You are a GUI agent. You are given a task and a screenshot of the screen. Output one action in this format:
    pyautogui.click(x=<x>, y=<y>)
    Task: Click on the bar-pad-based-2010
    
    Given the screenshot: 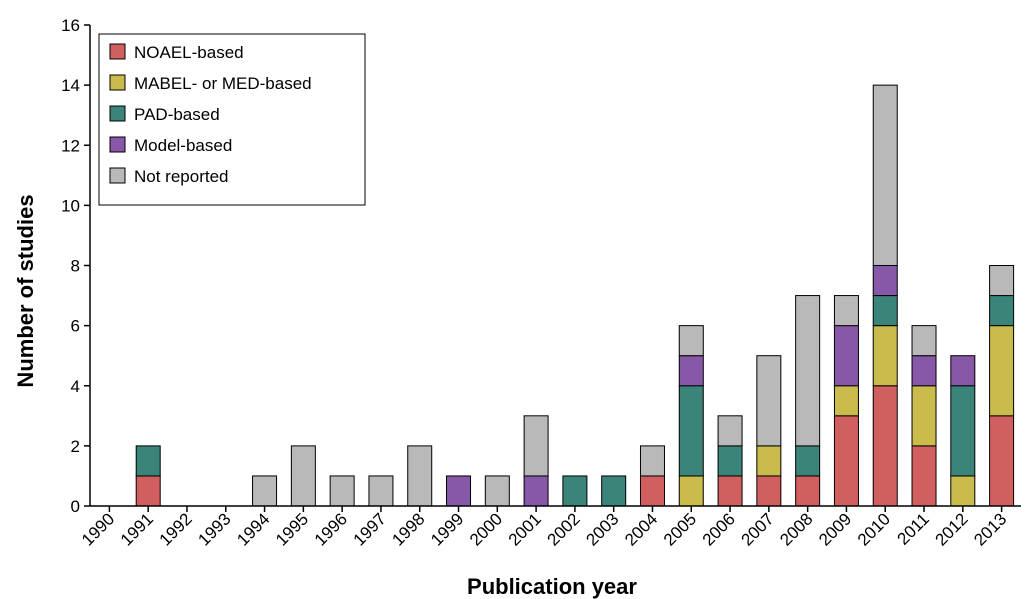 What is the action you would take?
    pyautogui.click(x=885, y=311)
    